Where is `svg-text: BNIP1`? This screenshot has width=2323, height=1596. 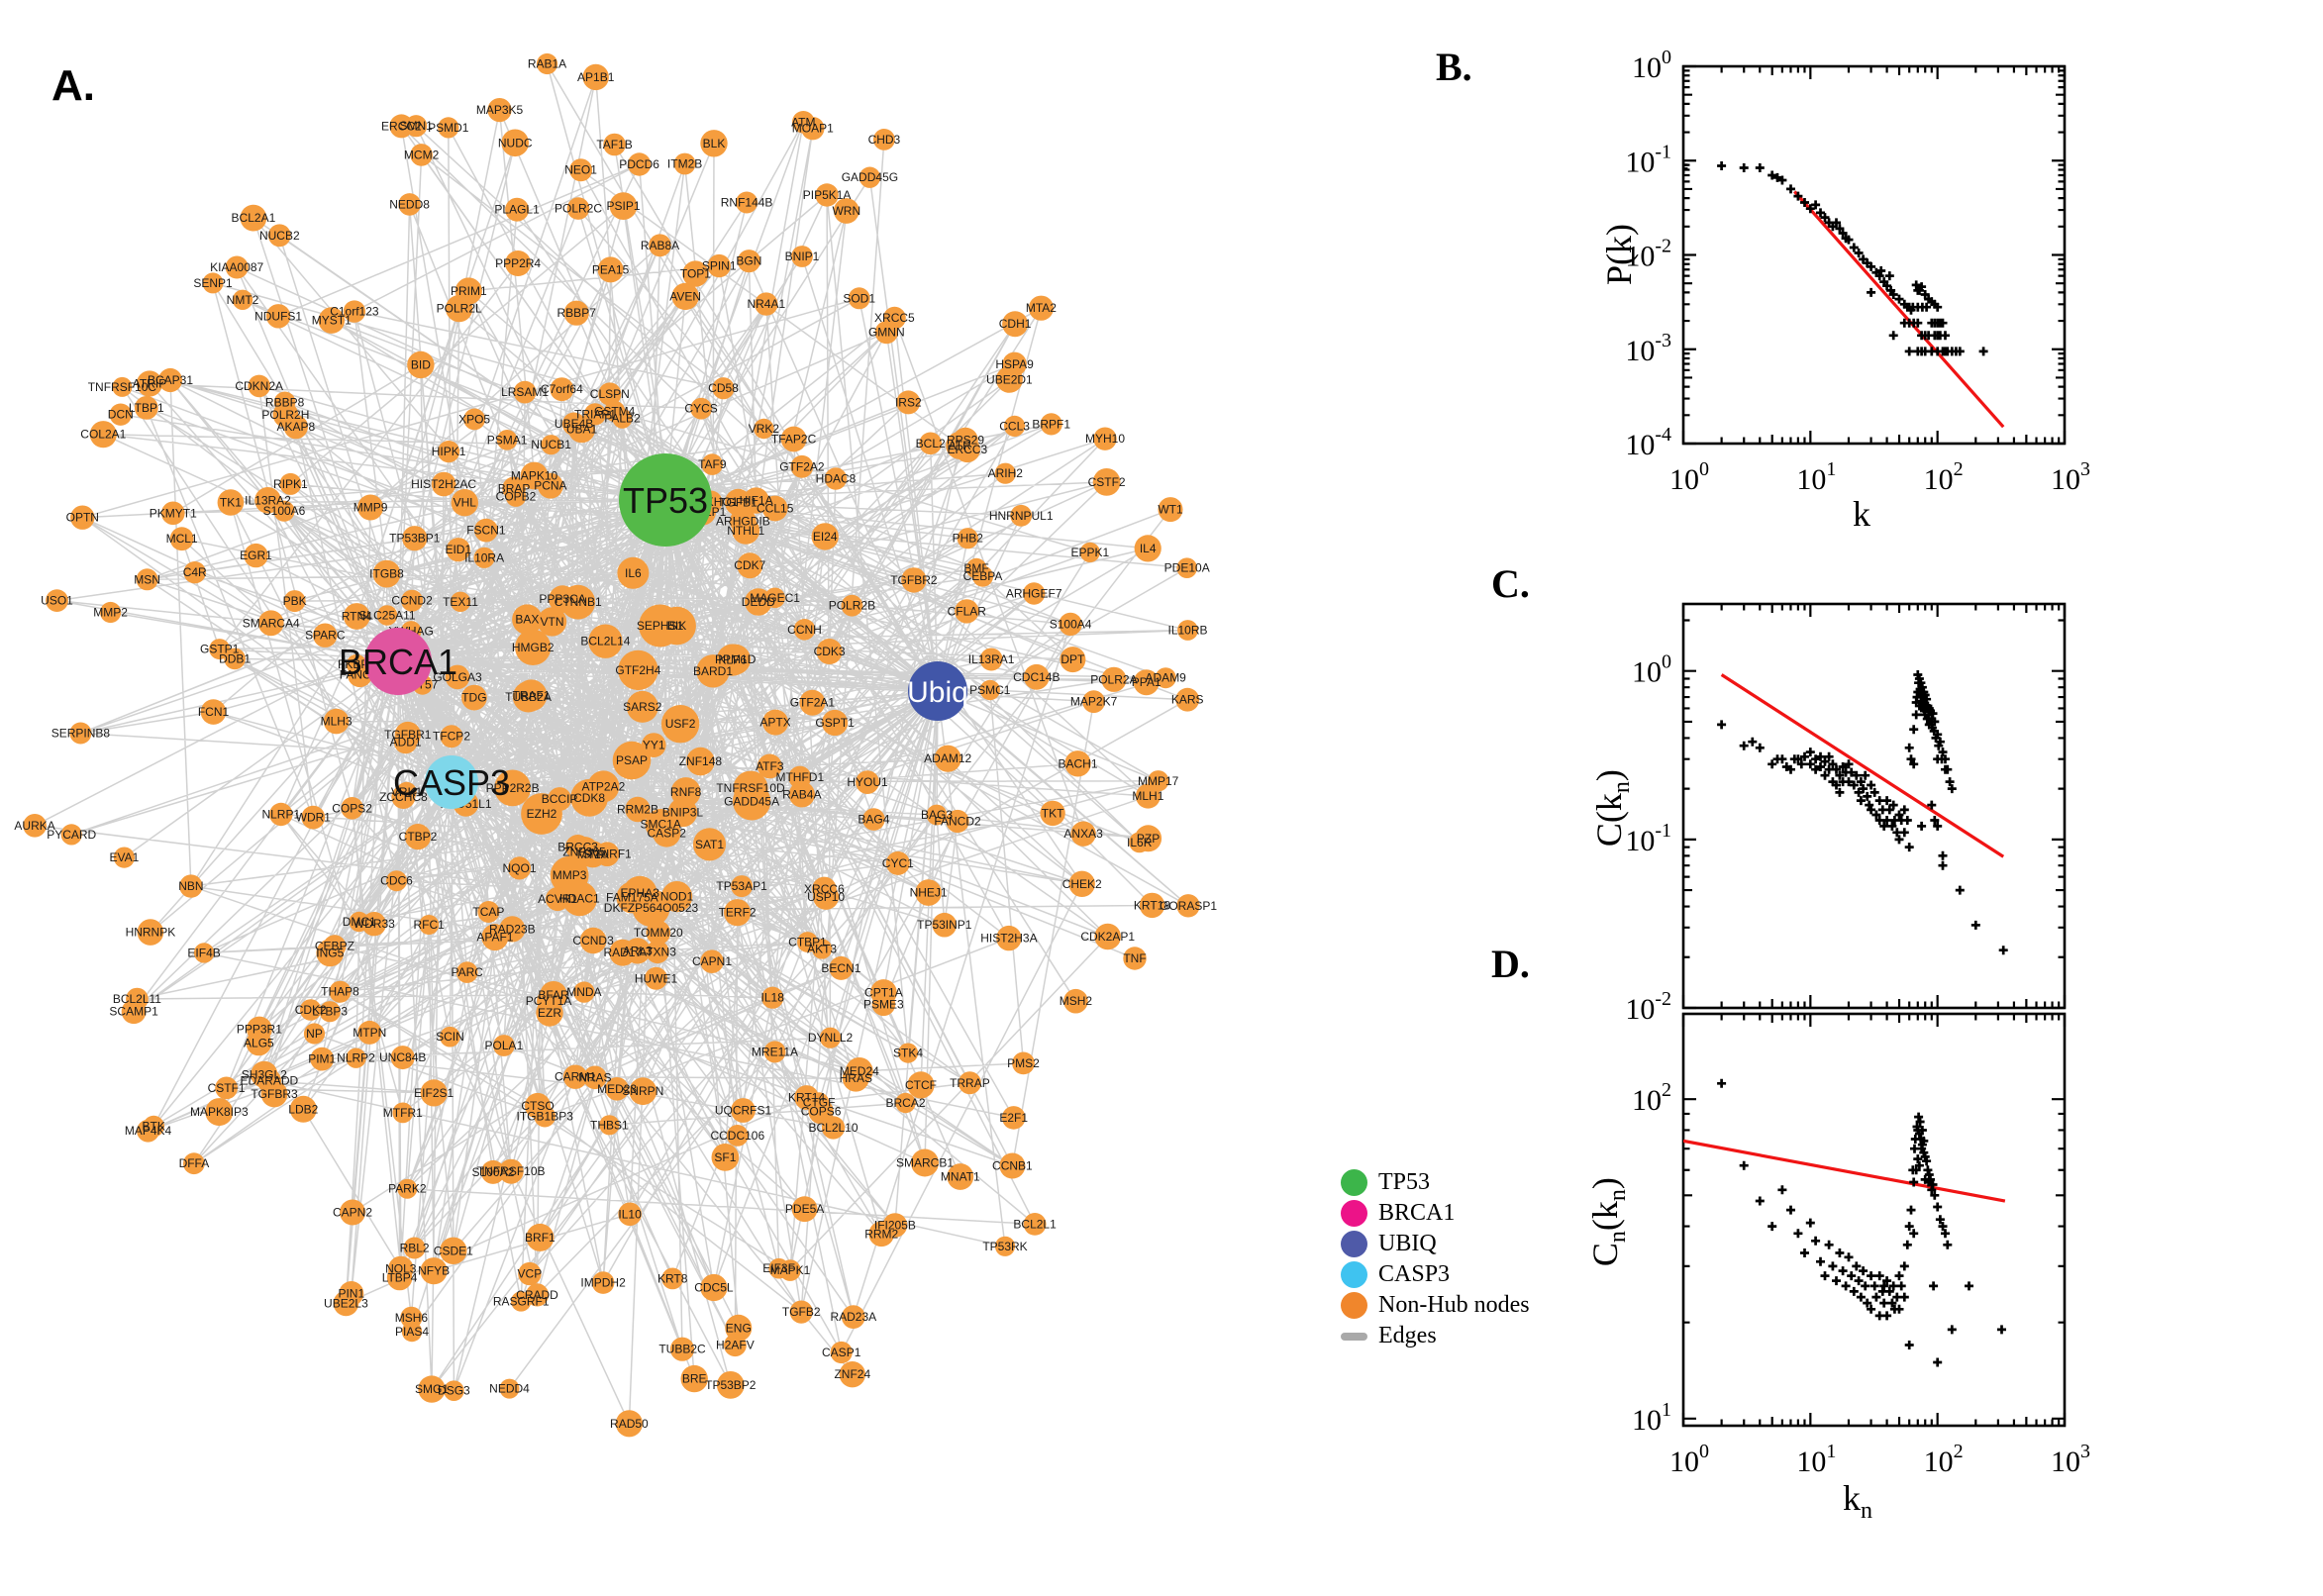
svg-text: BNIP1 is located at coordinates (802, 256).